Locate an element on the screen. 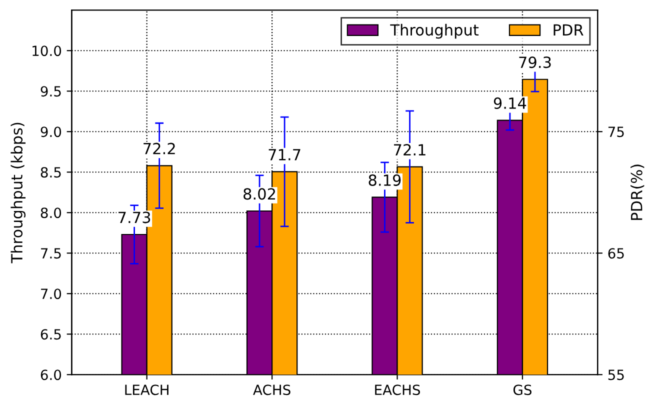 The image size is (664, 405). x-tick-label: LEACH is located at coordinates (146, 390).